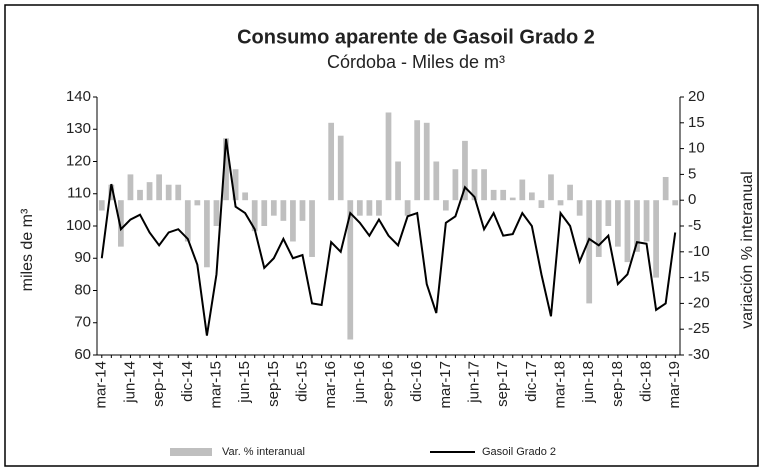 Image resolution: width=763 pixels, height=476 pixels. What do you see at coordinates (416, 37) in the screenshot?
I see `chart-title: Consumo aparente de Gasoil Grado 2` at bounding box center [416, 37].